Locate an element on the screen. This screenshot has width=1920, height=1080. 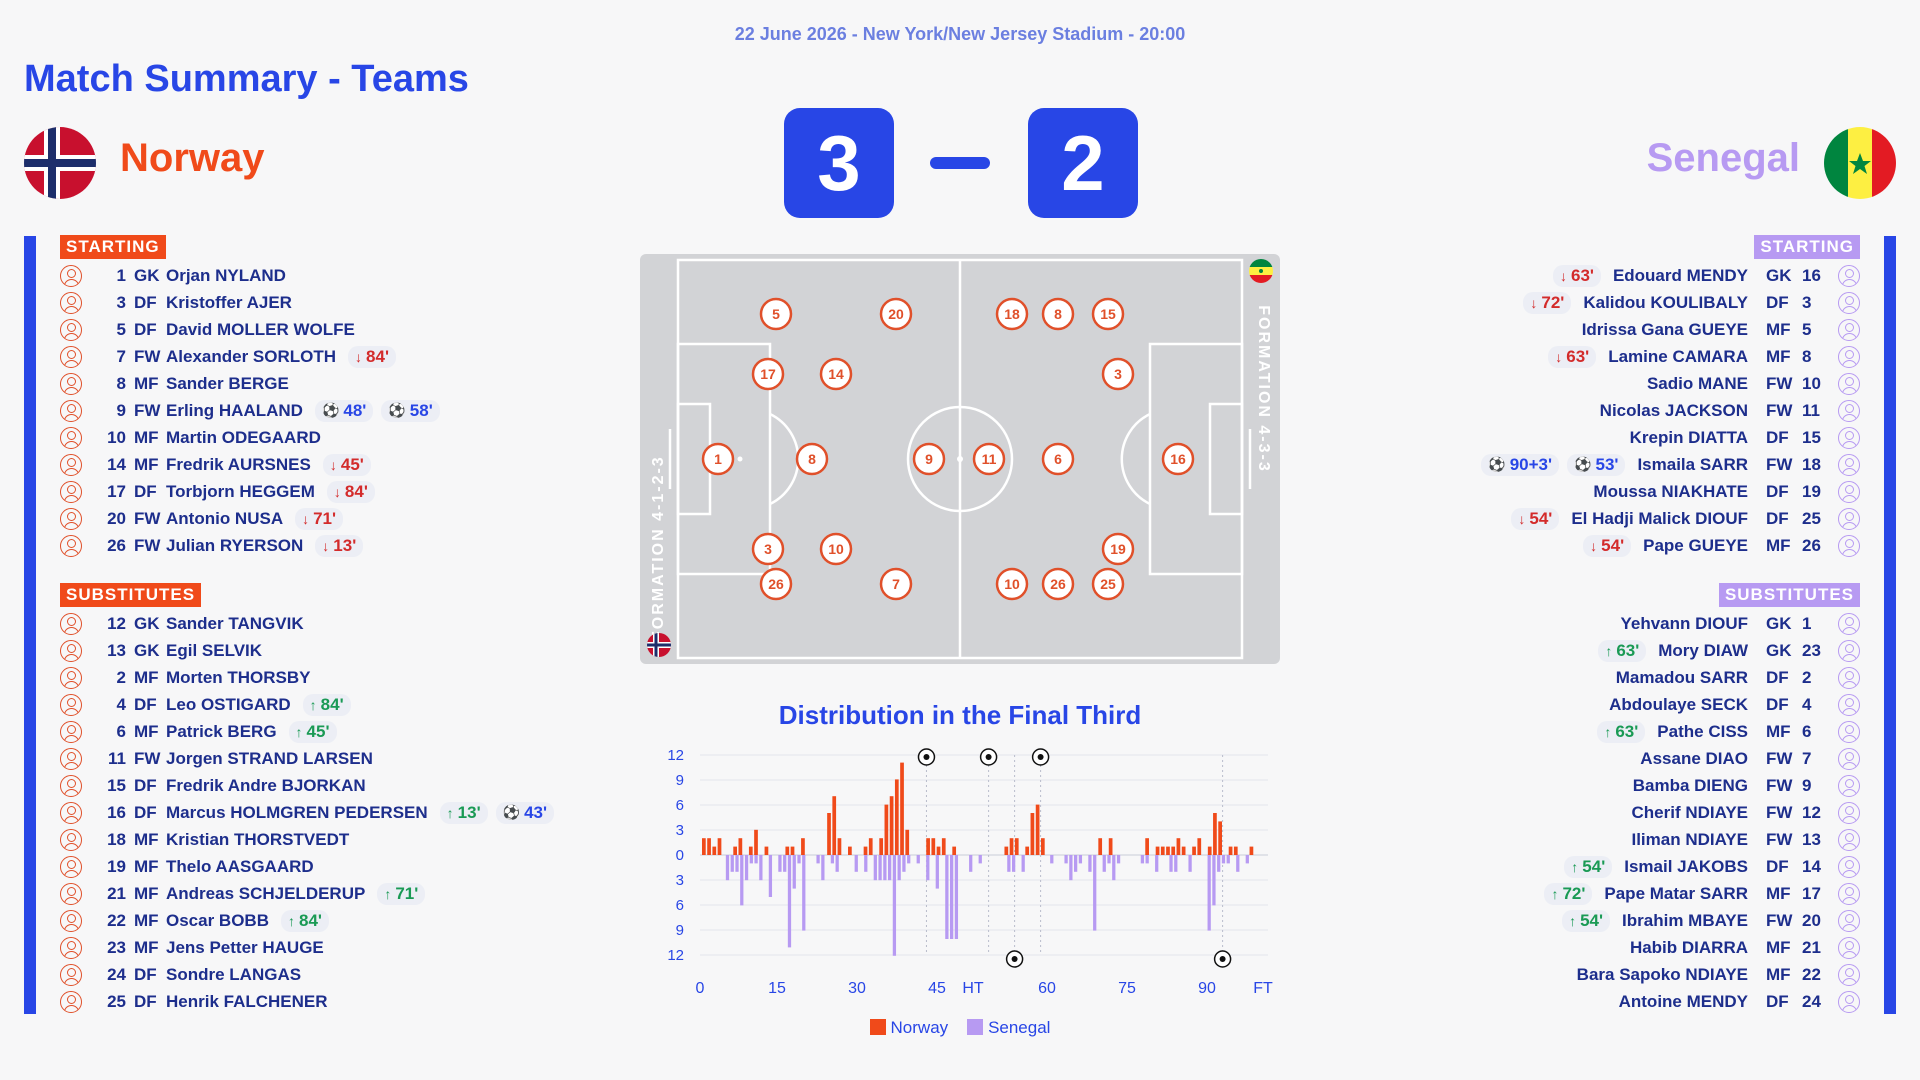
player-name: Kalidou KOULIBALY is located at coordinates (1665, 302).